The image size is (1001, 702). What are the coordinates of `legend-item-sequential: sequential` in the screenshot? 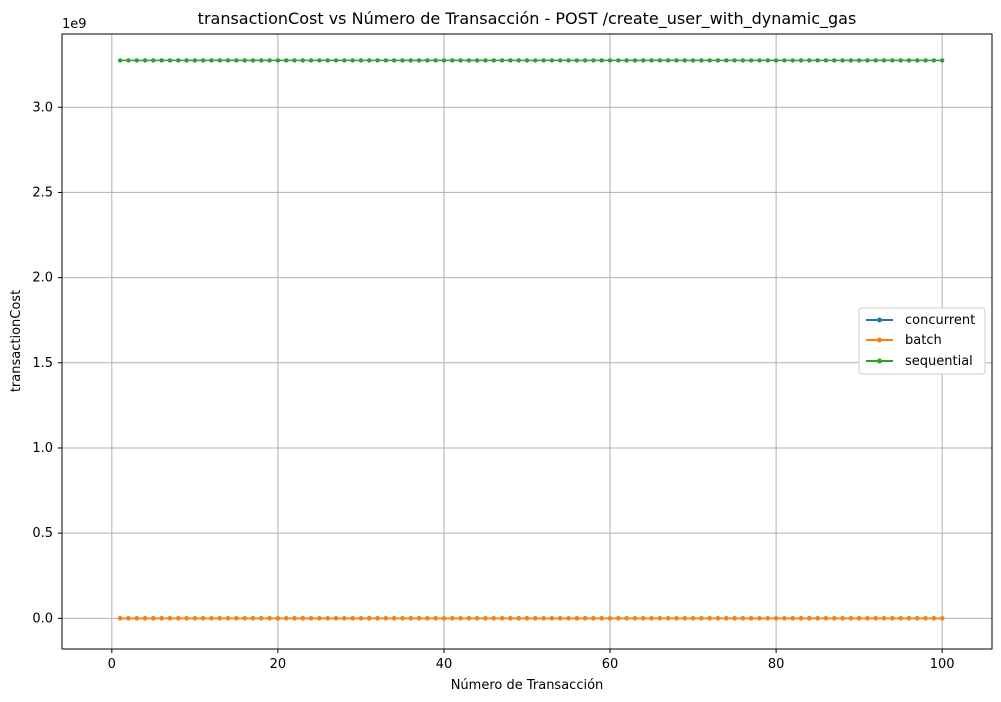 It's located at (919, 361).